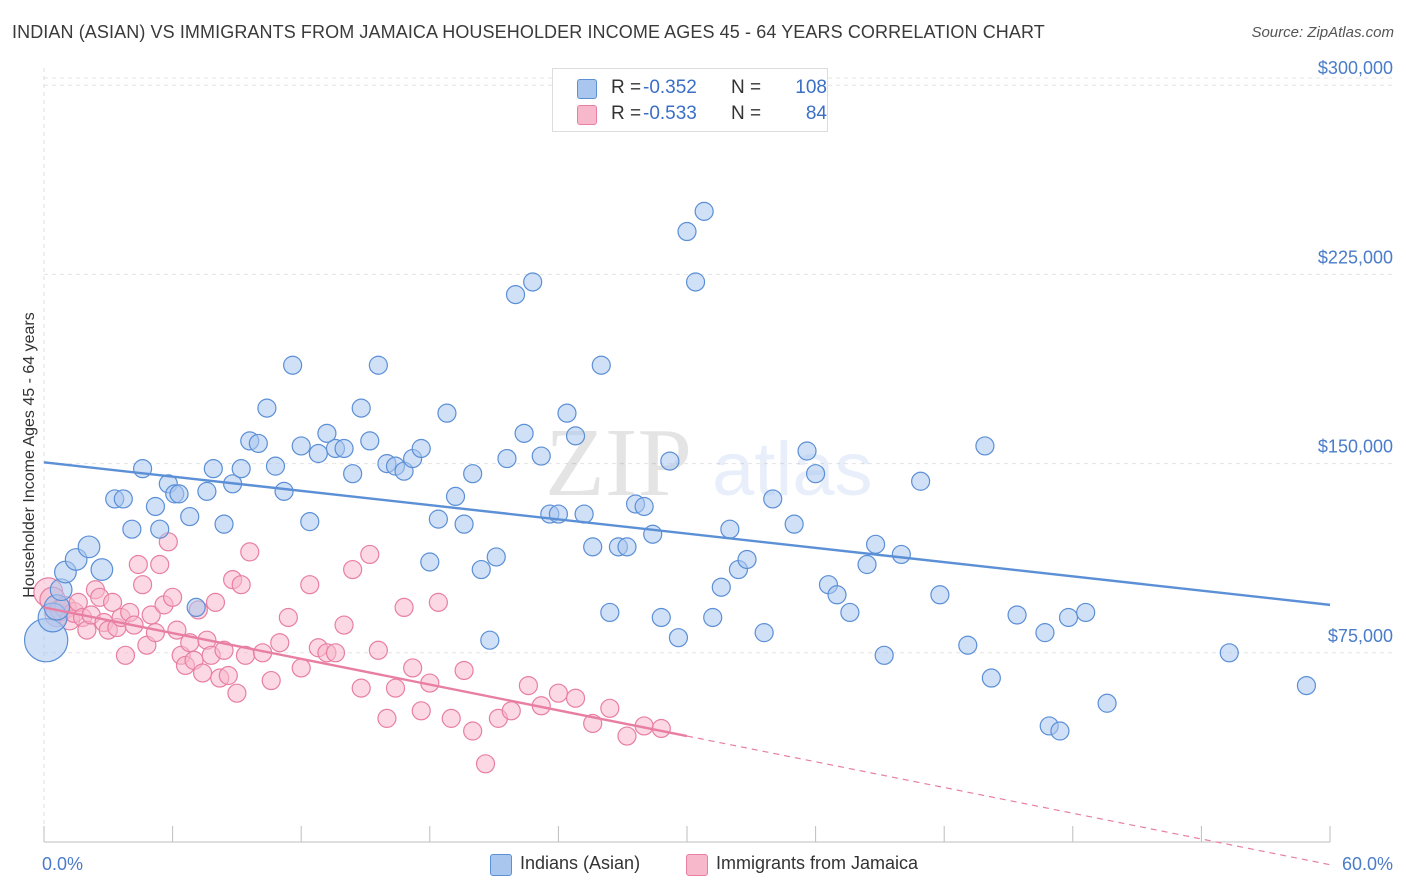  What do you see at coordinates (703, 865) in the screenshot?
I see `series-legend: Indians (Asian) Immigrants from Jamaica` at bounding box center [703, 865].